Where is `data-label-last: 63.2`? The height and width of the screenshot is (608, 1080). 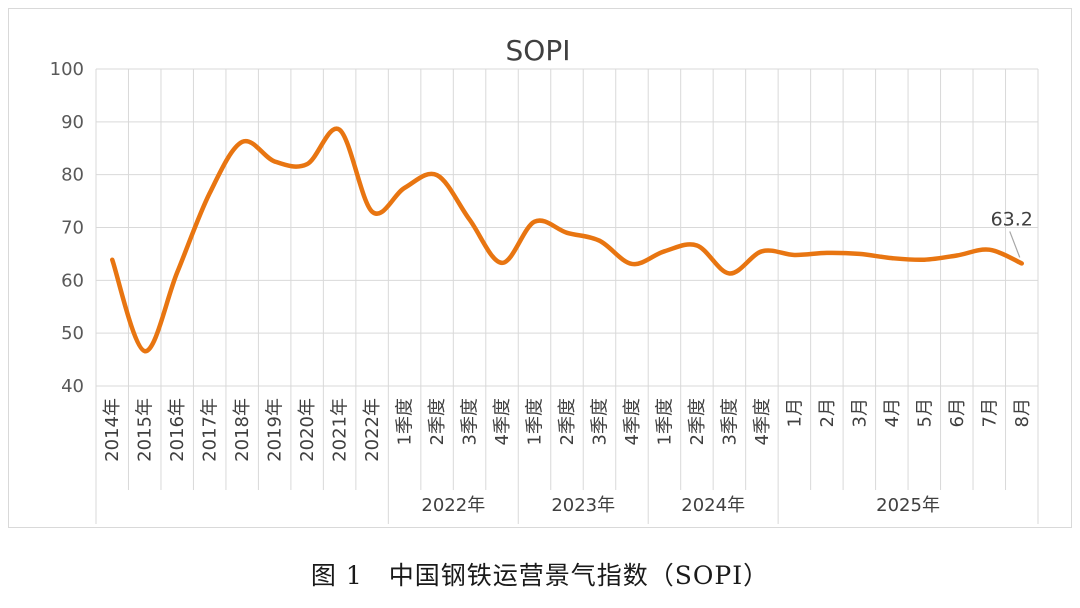 data-label-last: 63.2 is located at coordinates (1012, 219).